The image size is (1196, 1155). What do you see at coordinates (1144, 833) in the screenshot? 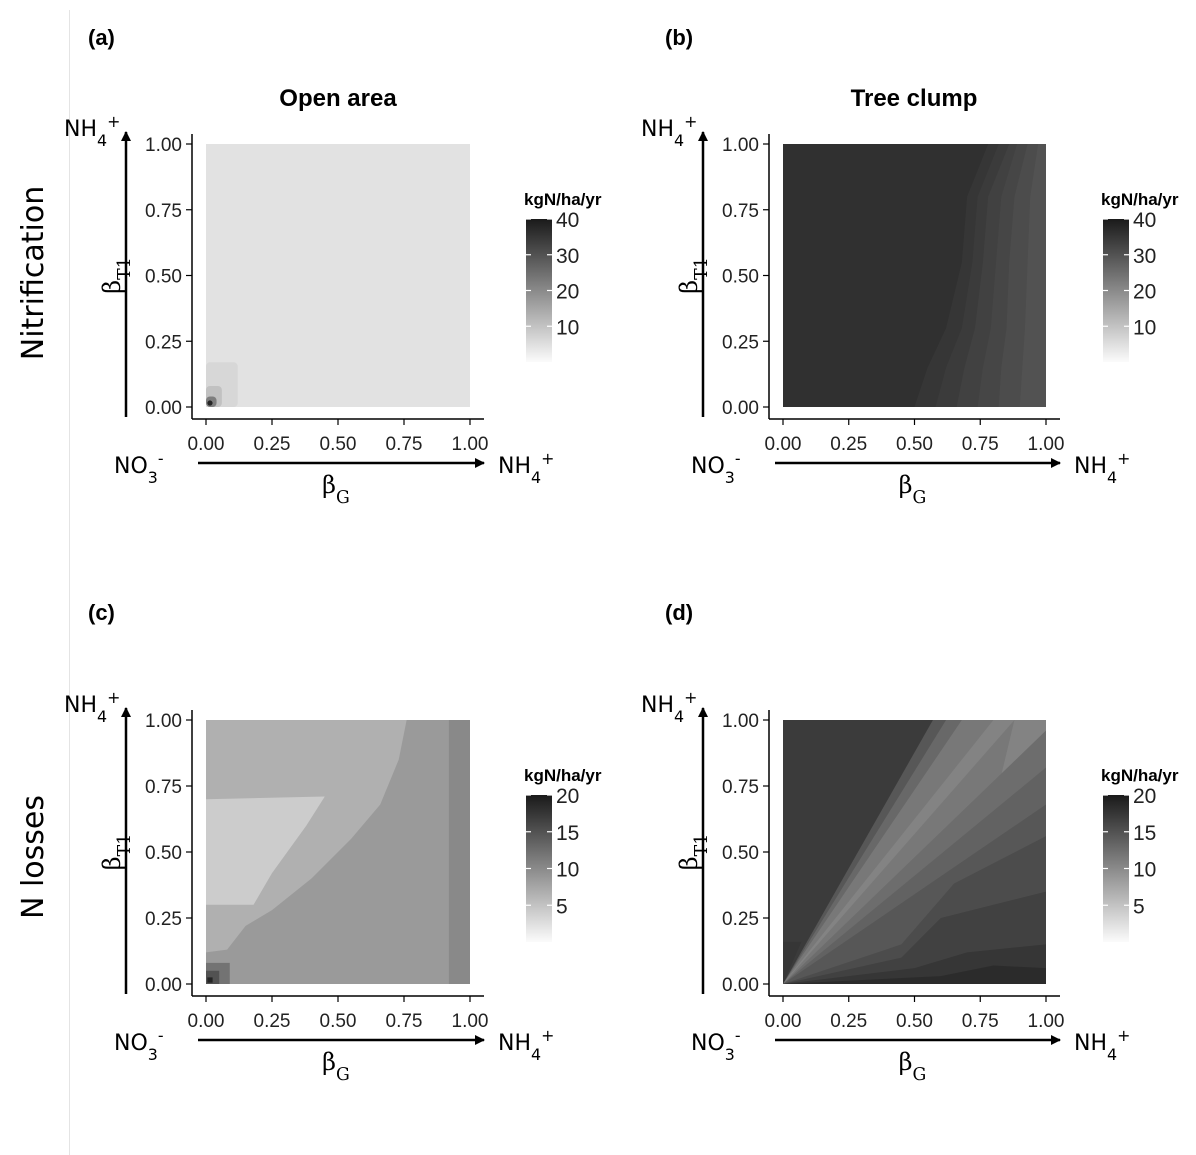
I see `panel-d-legend-label-2: 15` at bounding box center [1144, 833].